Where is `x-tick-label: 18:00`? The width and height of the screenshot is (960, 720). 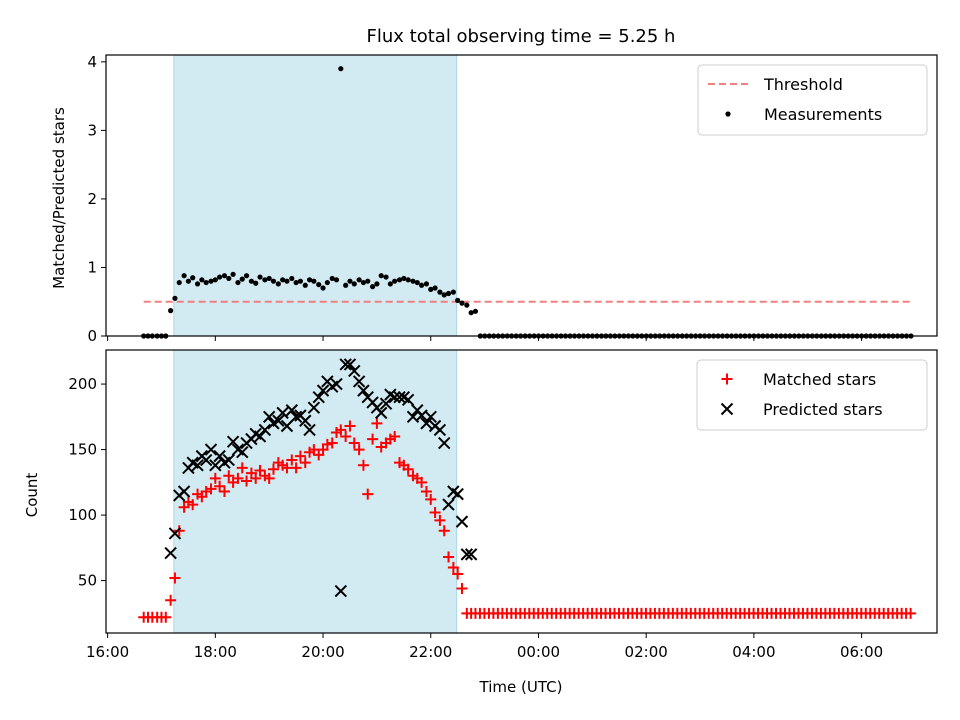
x-tick-label: 18:00 is located at coordinates (215, 652).